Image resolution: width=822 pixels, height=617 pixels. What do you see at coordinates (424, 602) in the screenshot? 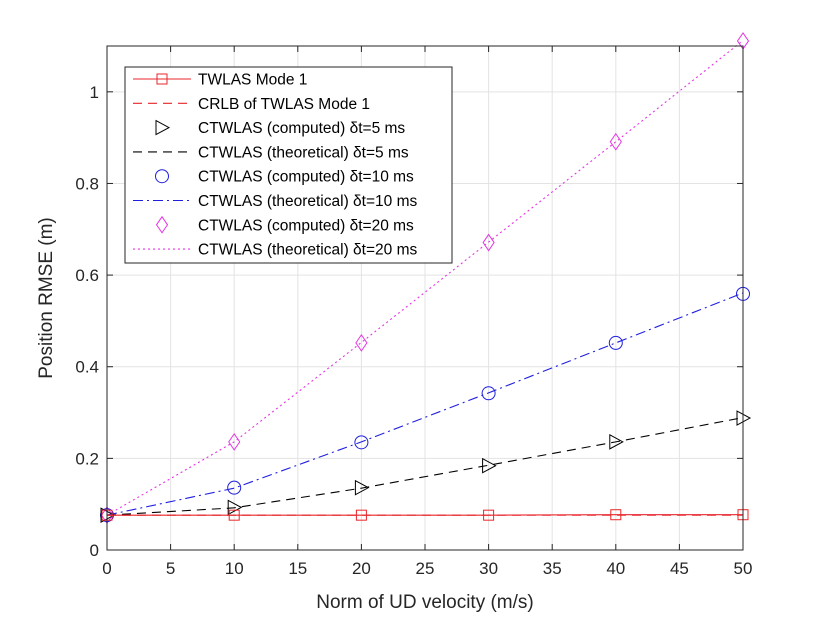
I see `x-axis-label: Norm of UD velocity (m/s)` at bounding box center [424, 602].